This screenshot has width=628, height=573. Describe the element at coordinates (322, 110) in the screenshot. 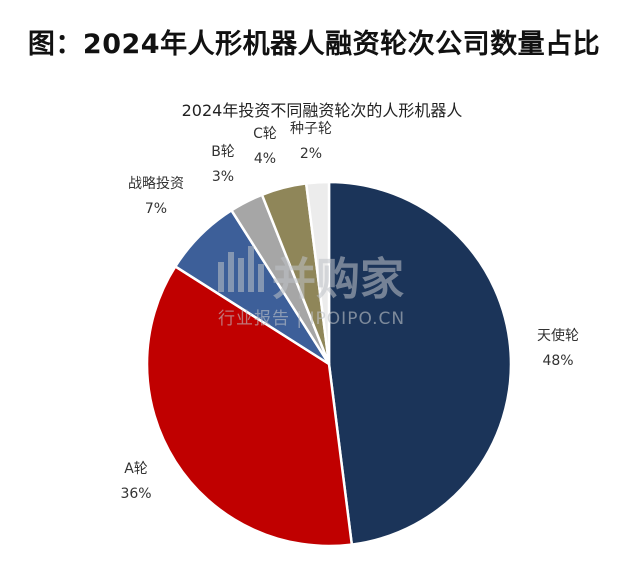

I see `chart-title: 2024年投资不同融资轮次的人形机器人` at that location.